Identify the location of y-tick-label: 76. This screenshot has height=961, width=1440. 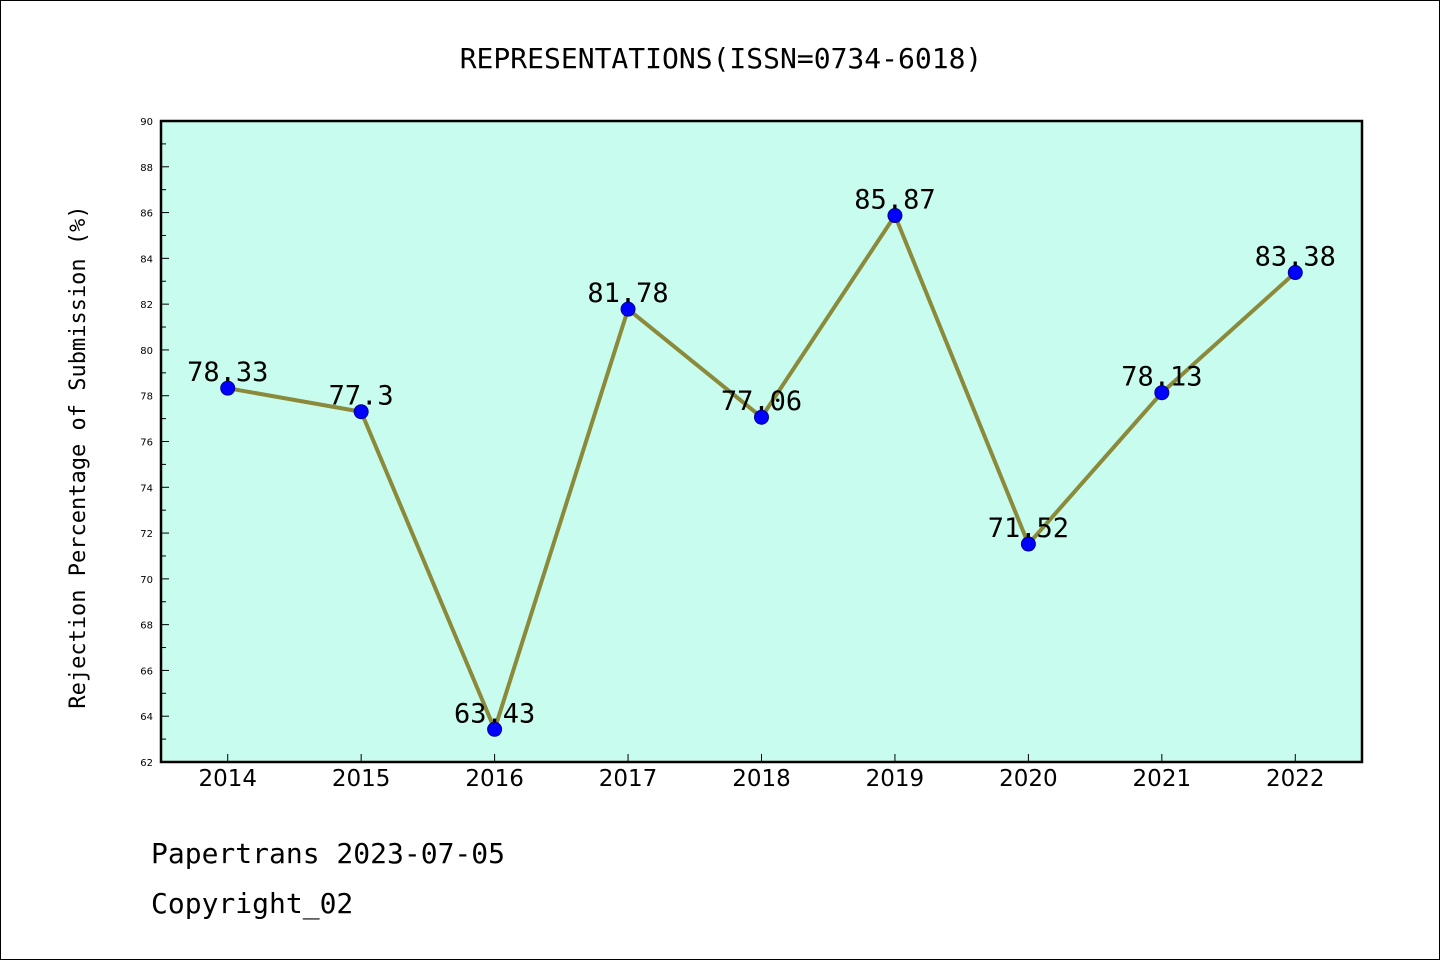
(146, 443).